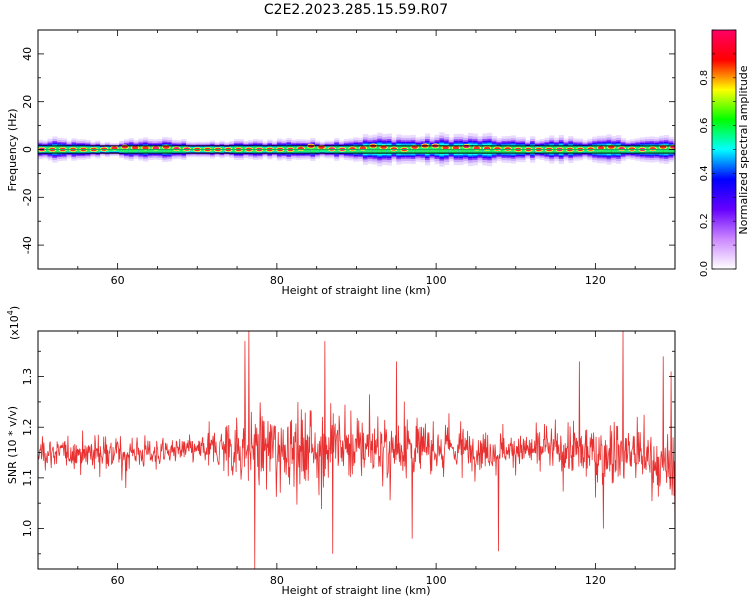 This screenshot has width=750, height=600. What do you see at coordinates (12, 150) in the screenshot?
I see `spectrogram-y-label: Frequency (Hz)` at bounding box center [12, 150].